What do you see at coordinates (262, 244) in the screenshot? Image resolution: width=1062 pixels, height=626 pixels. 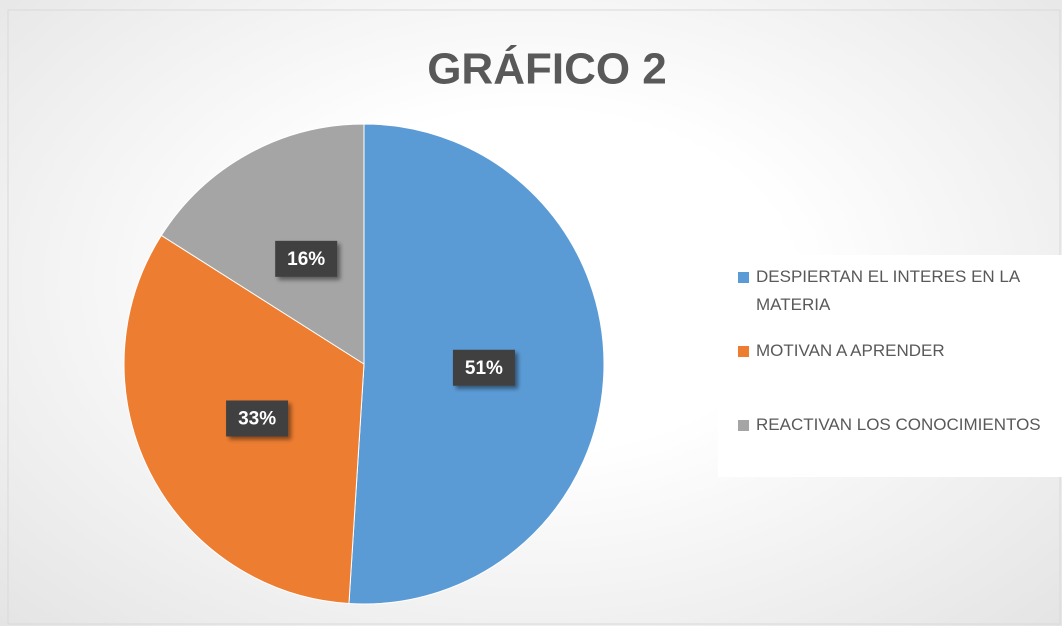 I see `pie-slice` at bounding box center [262, 244].